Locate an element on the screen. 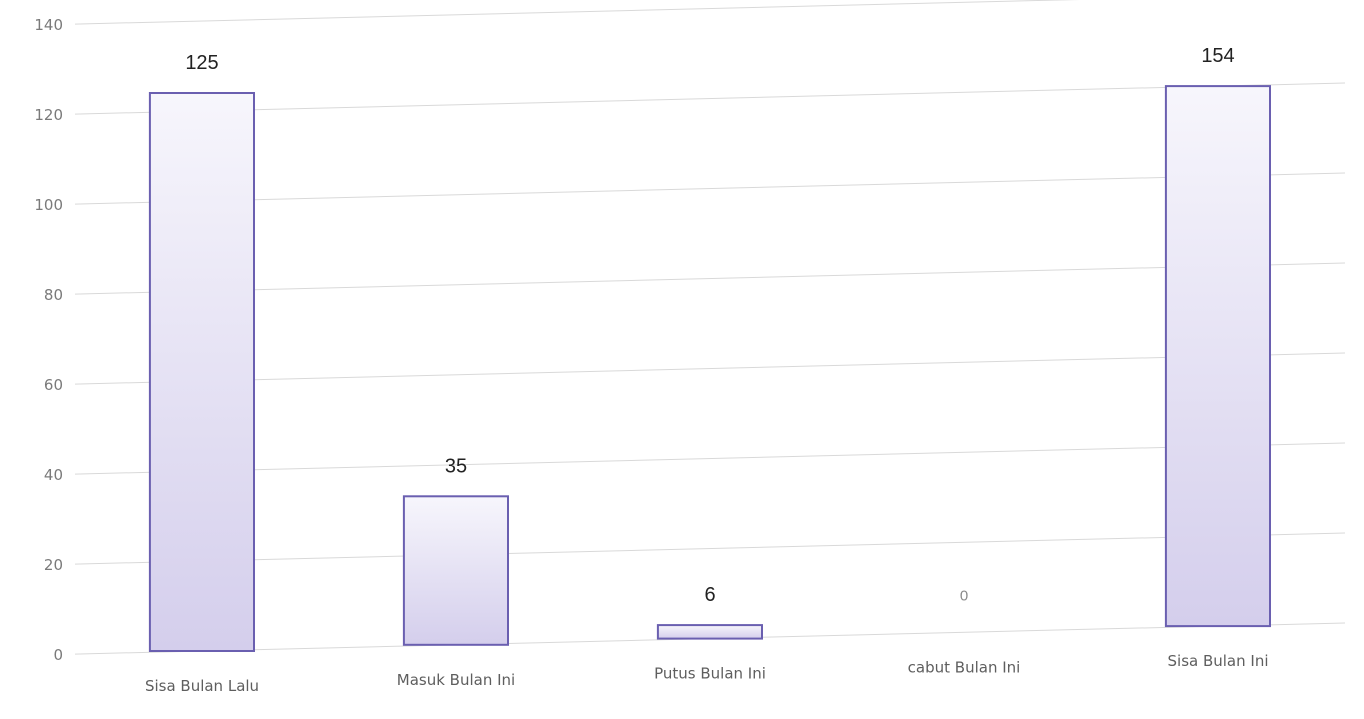 This screenshot has height=719, width=1364. y-tick-label: 40 is located at coordinates (53, 475).